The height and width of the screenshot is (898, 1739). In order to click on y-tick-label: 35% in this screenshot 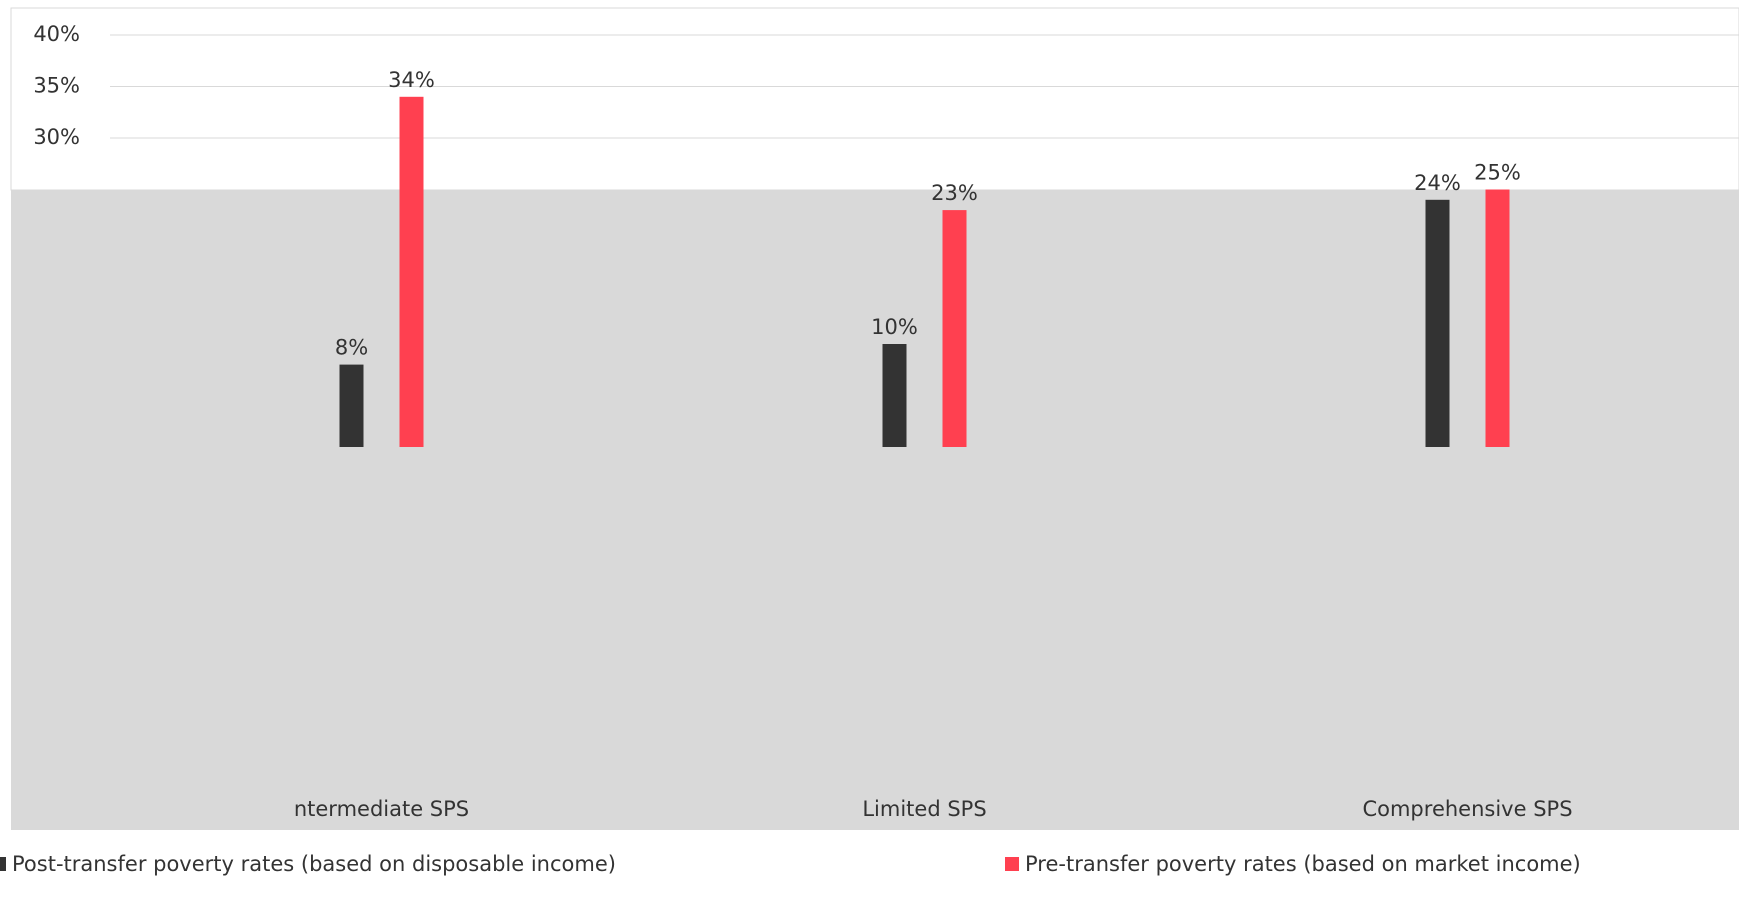, I will do `click(56, 86)`.